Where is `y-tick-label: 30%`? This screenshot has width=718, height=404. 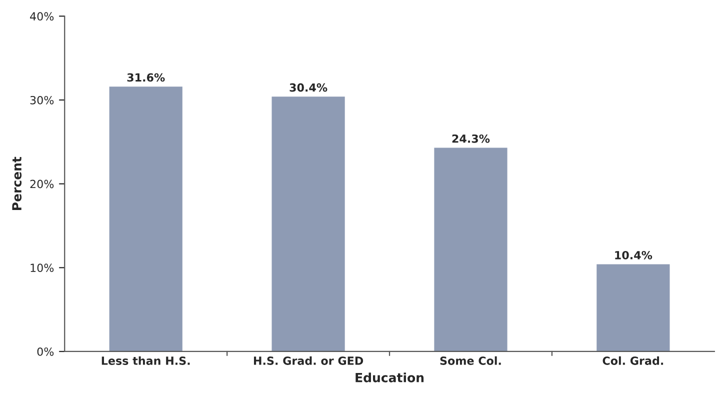
y-tick-label: 30% is located at coordinates (42, 100).